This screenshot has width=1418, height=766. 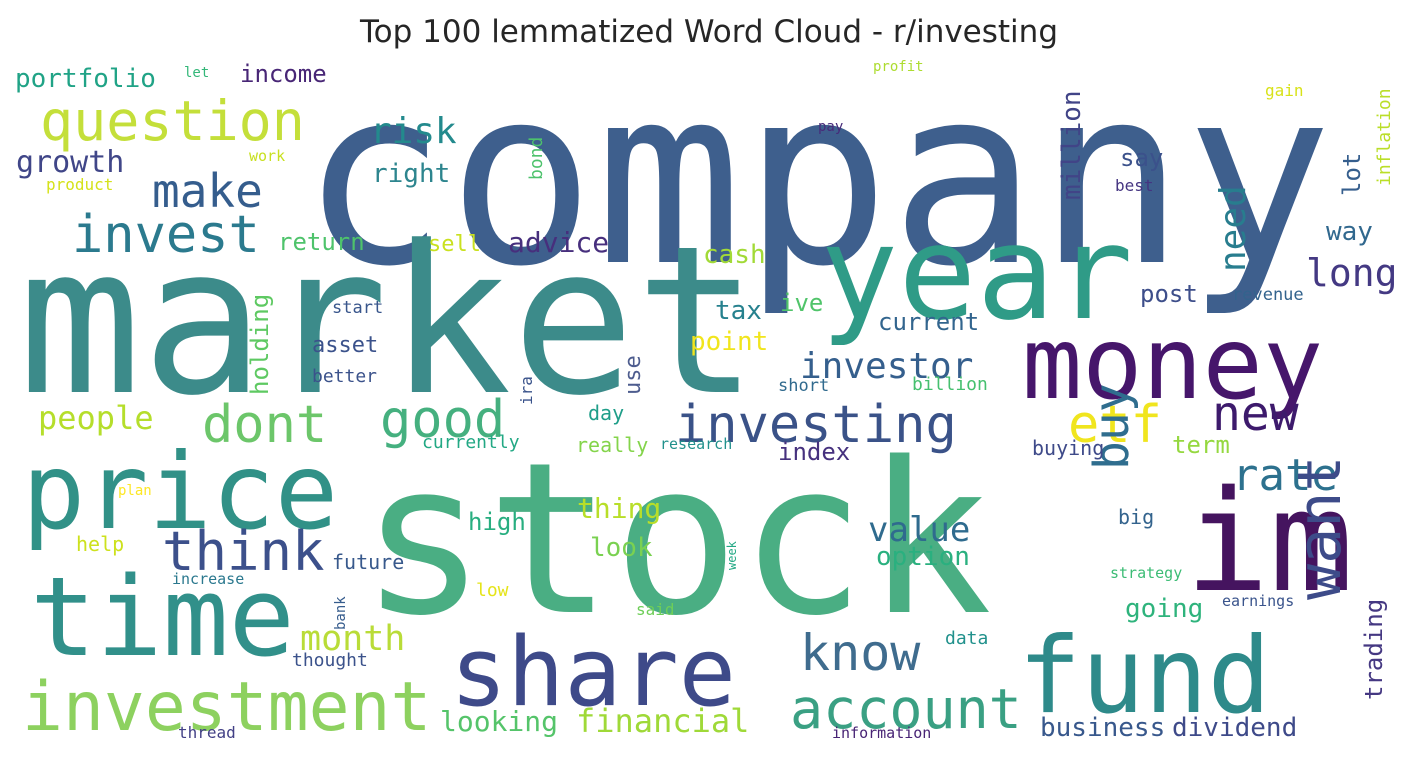 What do you see at coordinates (558, 242) in the screenshot?
I see `word-advice: advice` at bounding box center [558, 242].